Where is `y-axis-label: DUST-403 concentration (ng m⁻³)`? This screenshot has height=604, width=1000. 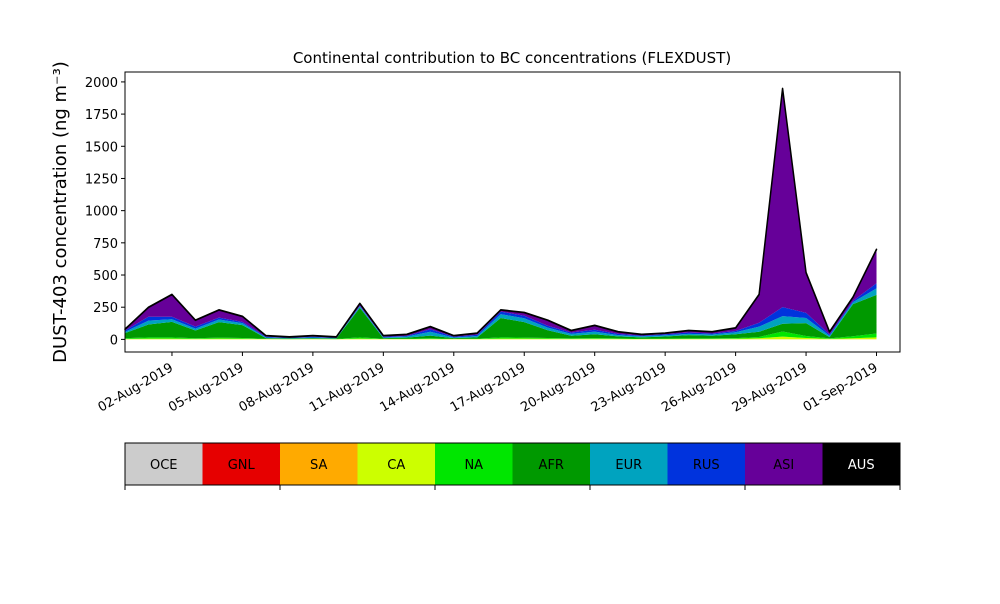
y-axis-label: DUST-403 concentration (ng m⁻³) is located at coordinates (60, 212).